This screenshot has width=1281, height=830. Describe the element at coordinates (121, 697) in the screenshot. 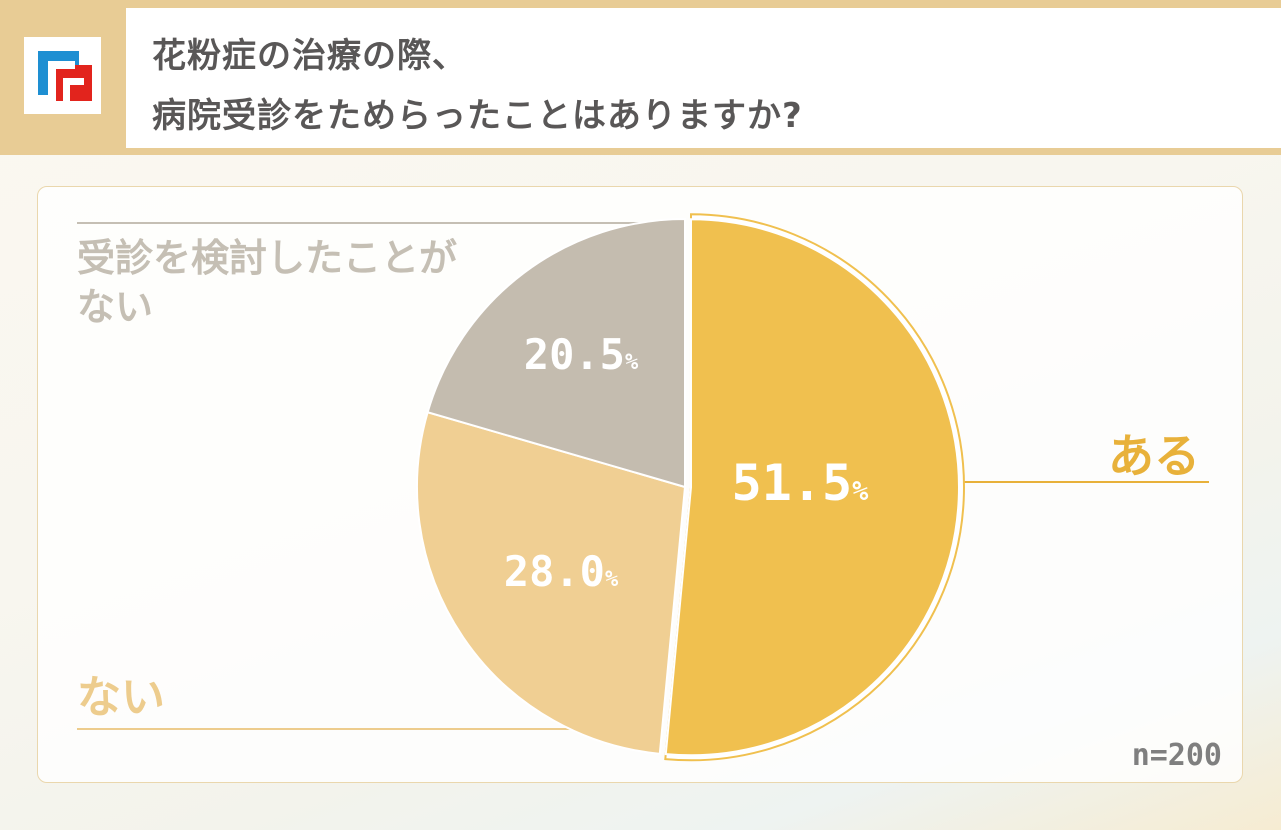

I see `category-label-nai: ない` at that location.